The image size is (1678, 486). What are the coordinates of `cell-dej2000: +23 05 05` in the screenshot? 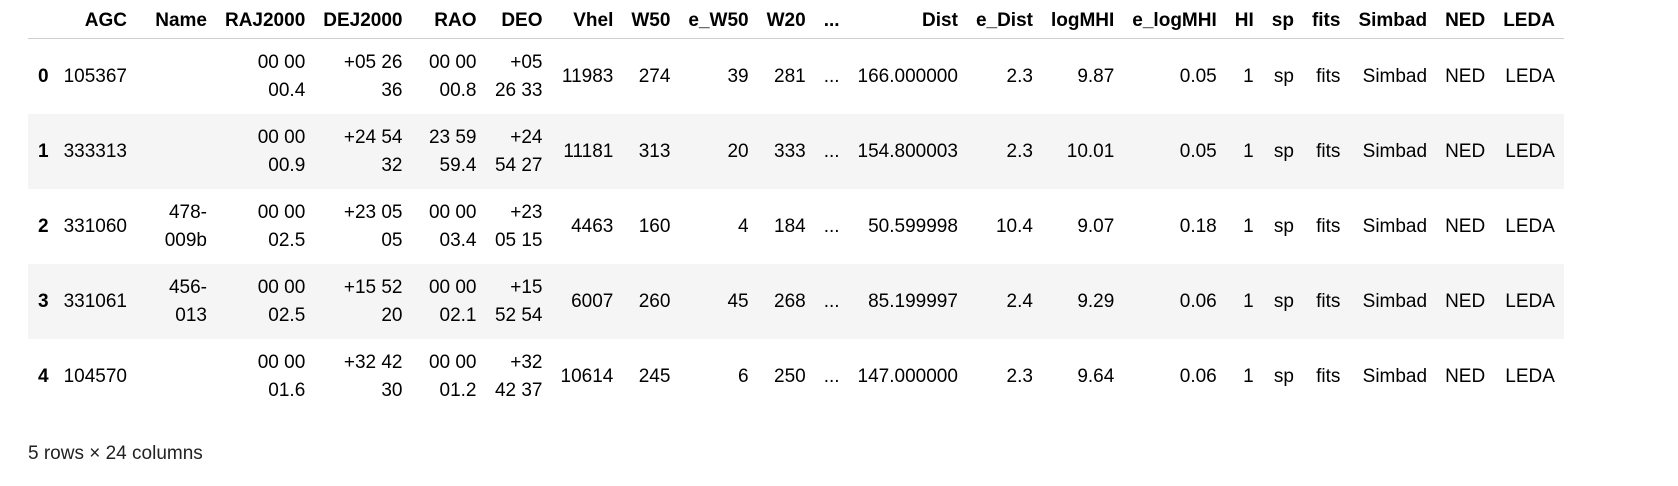 It's located at (363, 226).